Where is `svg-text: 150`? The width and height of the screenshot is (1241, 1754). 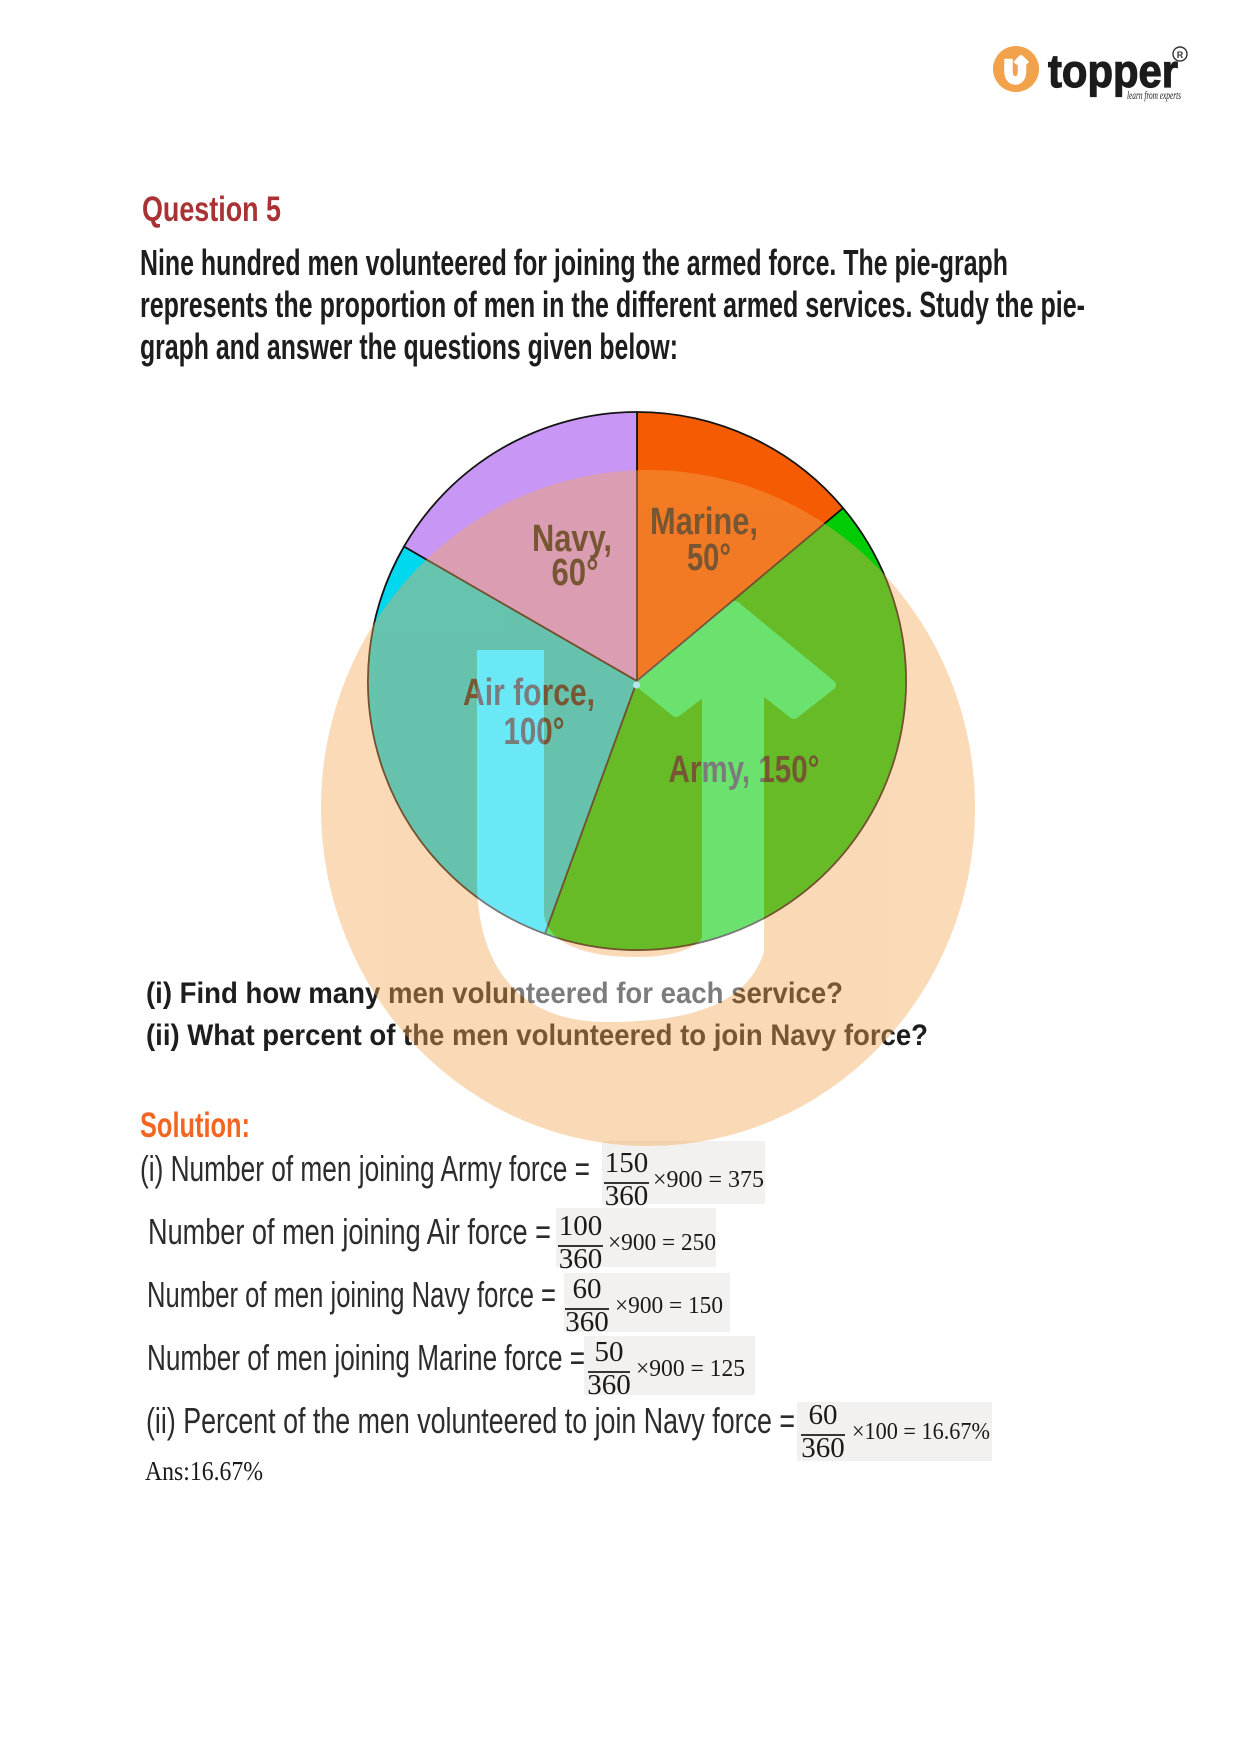
svg-text: 150 is located at coordinates (627, 1163).